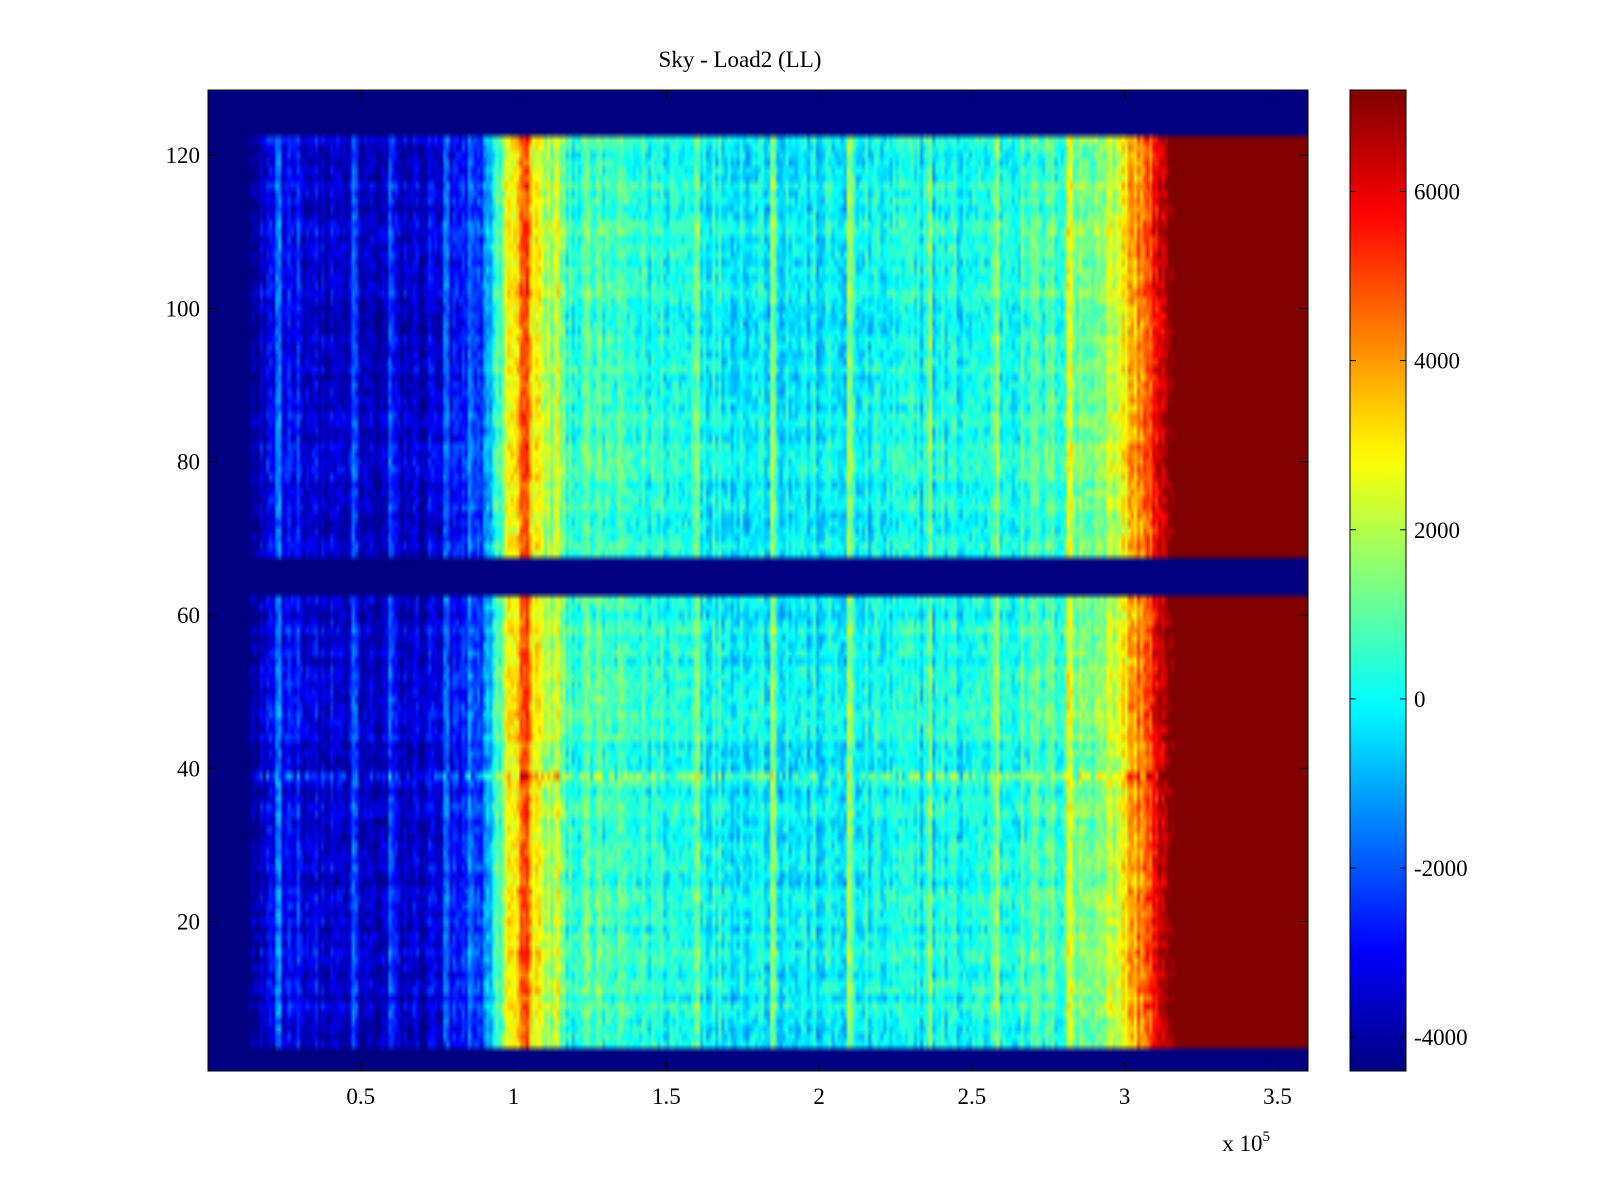 The image size is (1600, 1200). Describe the element at coordinates (972, 1096) in the screenshot. I see `x-tick-label: 2.5` at that location.